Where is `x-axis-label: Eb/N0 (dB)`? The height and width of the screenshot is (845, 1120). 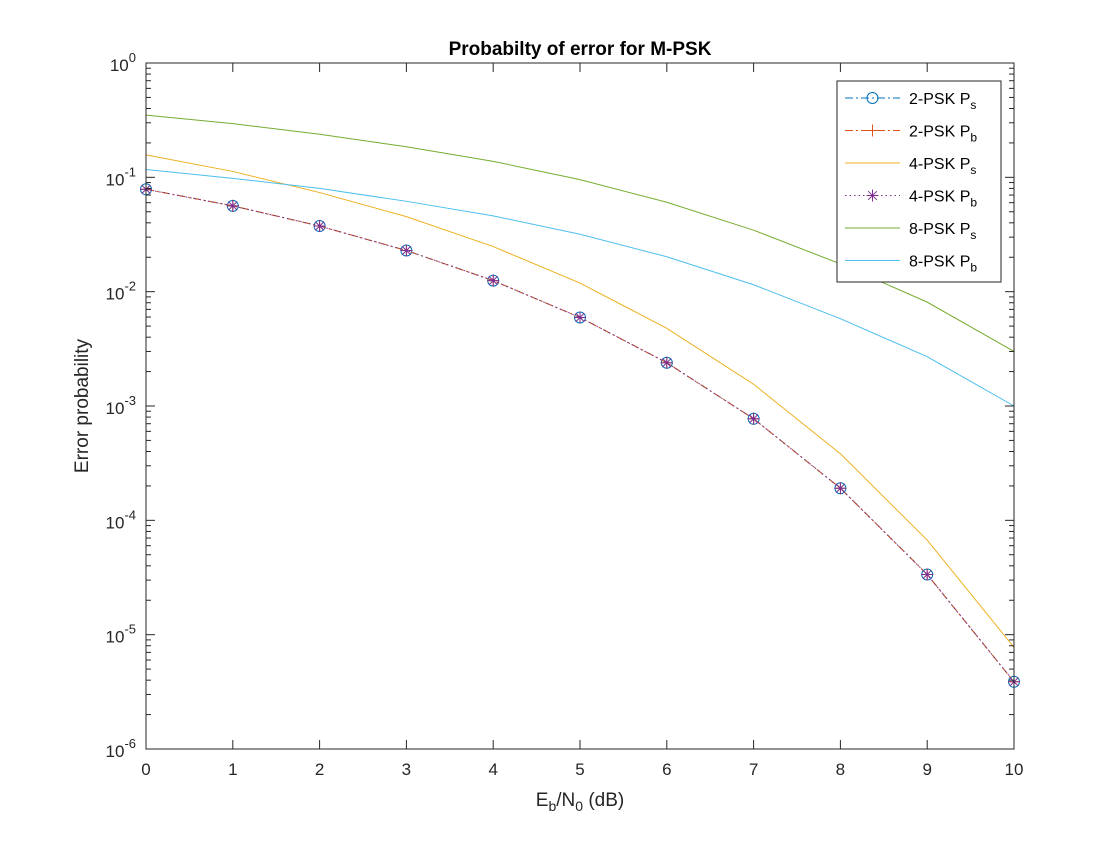 x-axis-label: Eb/N0 (dB) is located at coordinates (580, 802).